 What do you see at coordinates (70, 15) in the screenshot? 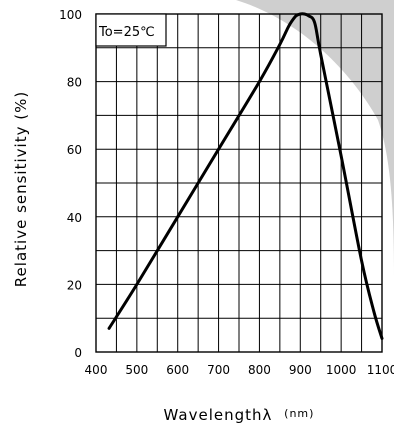
I see `y-tick-label: 100` at bounding box center [70, 15].